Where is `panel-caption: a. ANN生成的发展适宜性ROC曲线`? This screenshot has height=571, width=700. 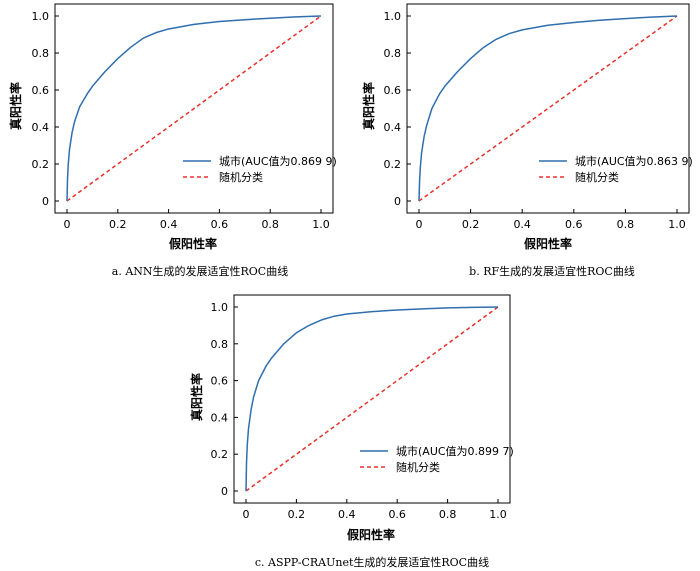
panel-caption: a. ANN生成的发展适宜性ROC曲线 is located at coordinates (200, 271).